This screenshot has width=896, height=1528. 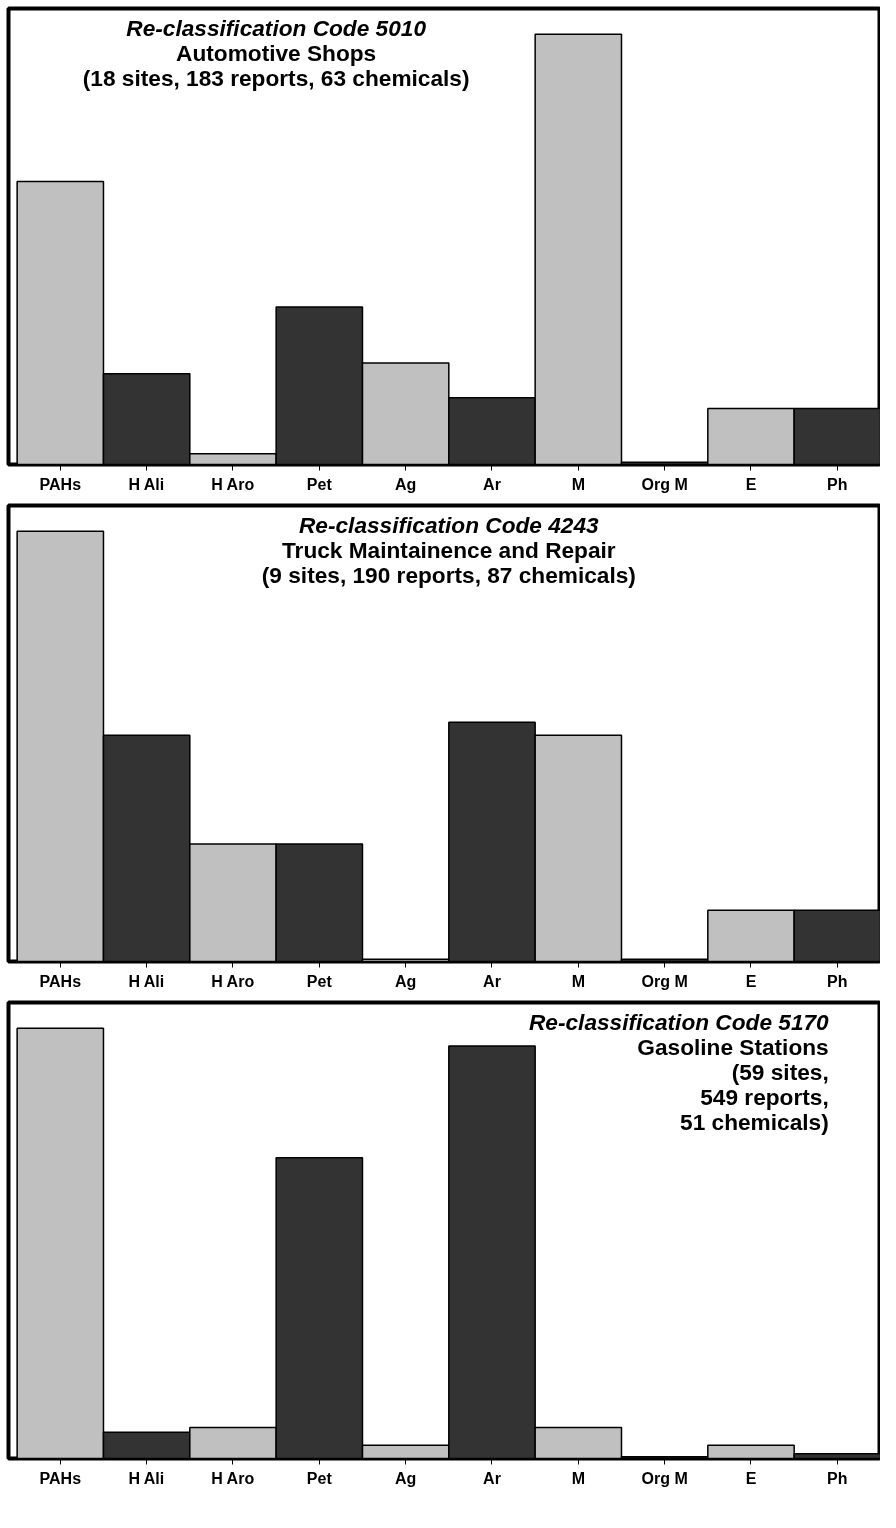 What do you see at coordinates (733, 1084) in the screenshot?
I see `text: Gasoline Stations (59 sites, 549 reports, 51 chemicals)` at bounding box center [733, 1084].